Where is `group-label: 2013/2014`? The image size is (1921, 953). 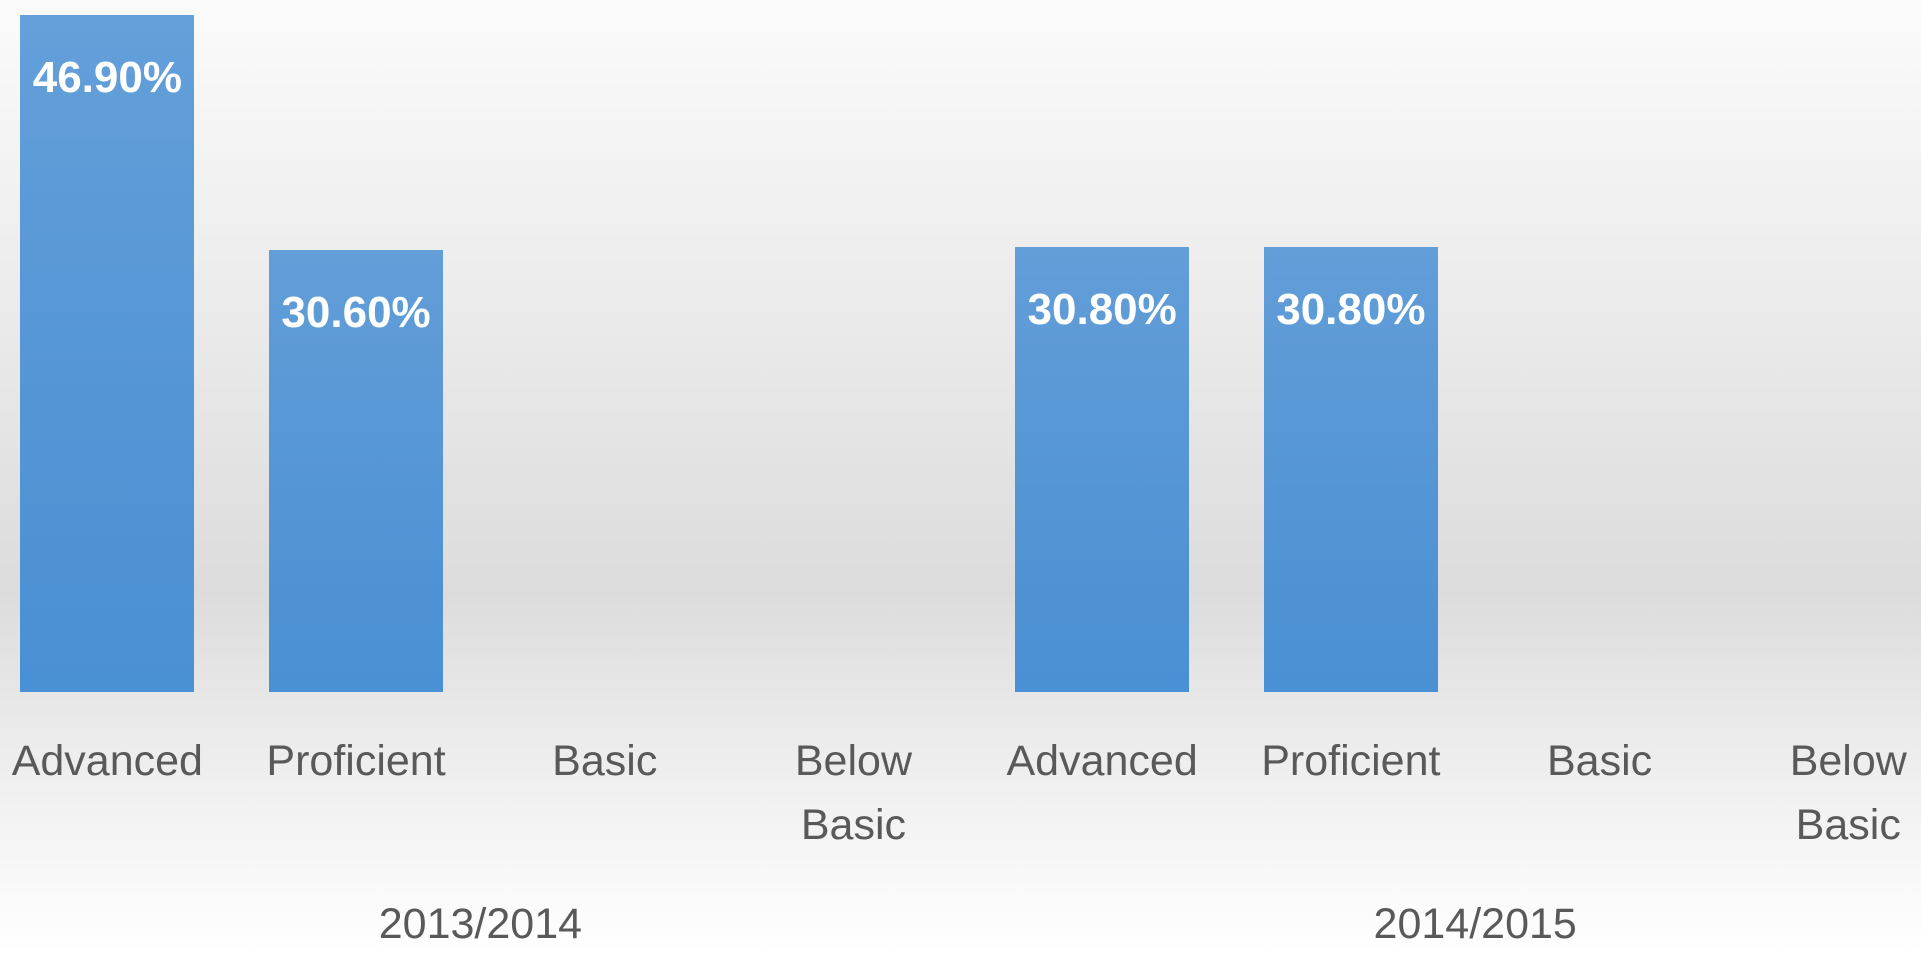
group-label: 2013/2014 is located at coordinates (480, 924).